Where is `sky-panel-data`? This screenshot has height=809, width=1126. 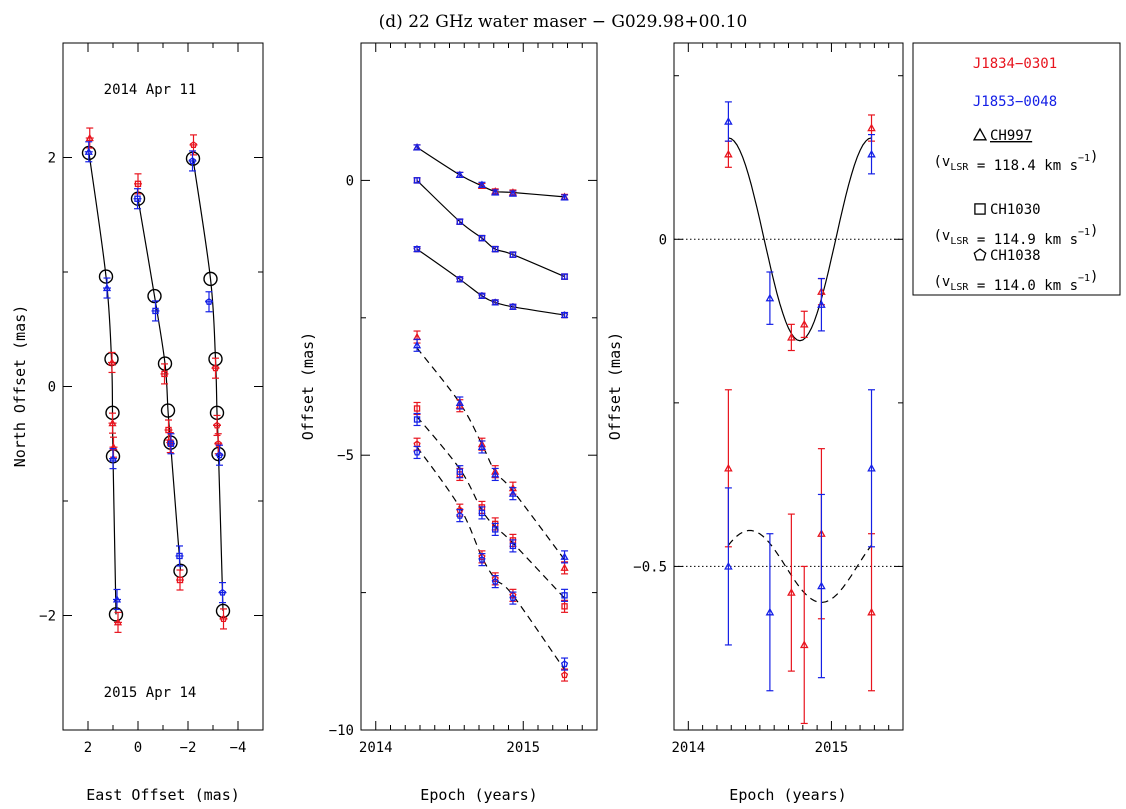
sky-panel-data is located at coordinates (156, 380).